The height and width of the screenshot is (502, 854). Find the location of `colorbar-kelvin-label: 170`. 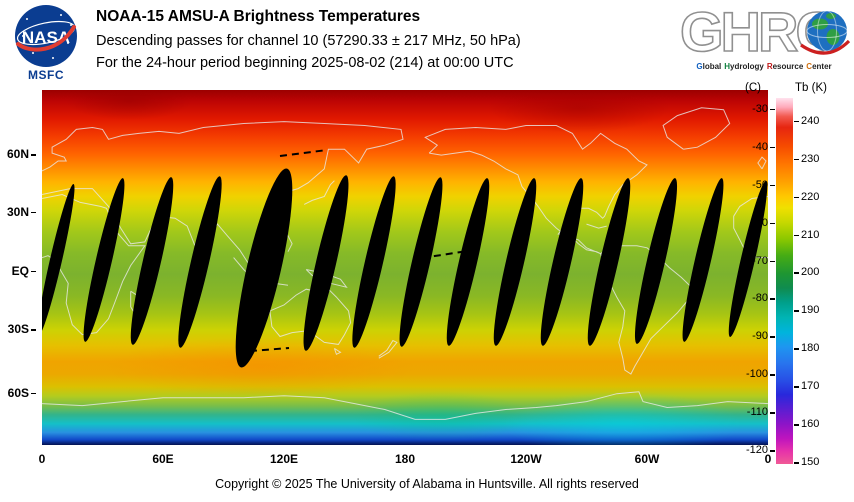

colorbar-kelvin-label: 170 is located at coordinates (810, 386).